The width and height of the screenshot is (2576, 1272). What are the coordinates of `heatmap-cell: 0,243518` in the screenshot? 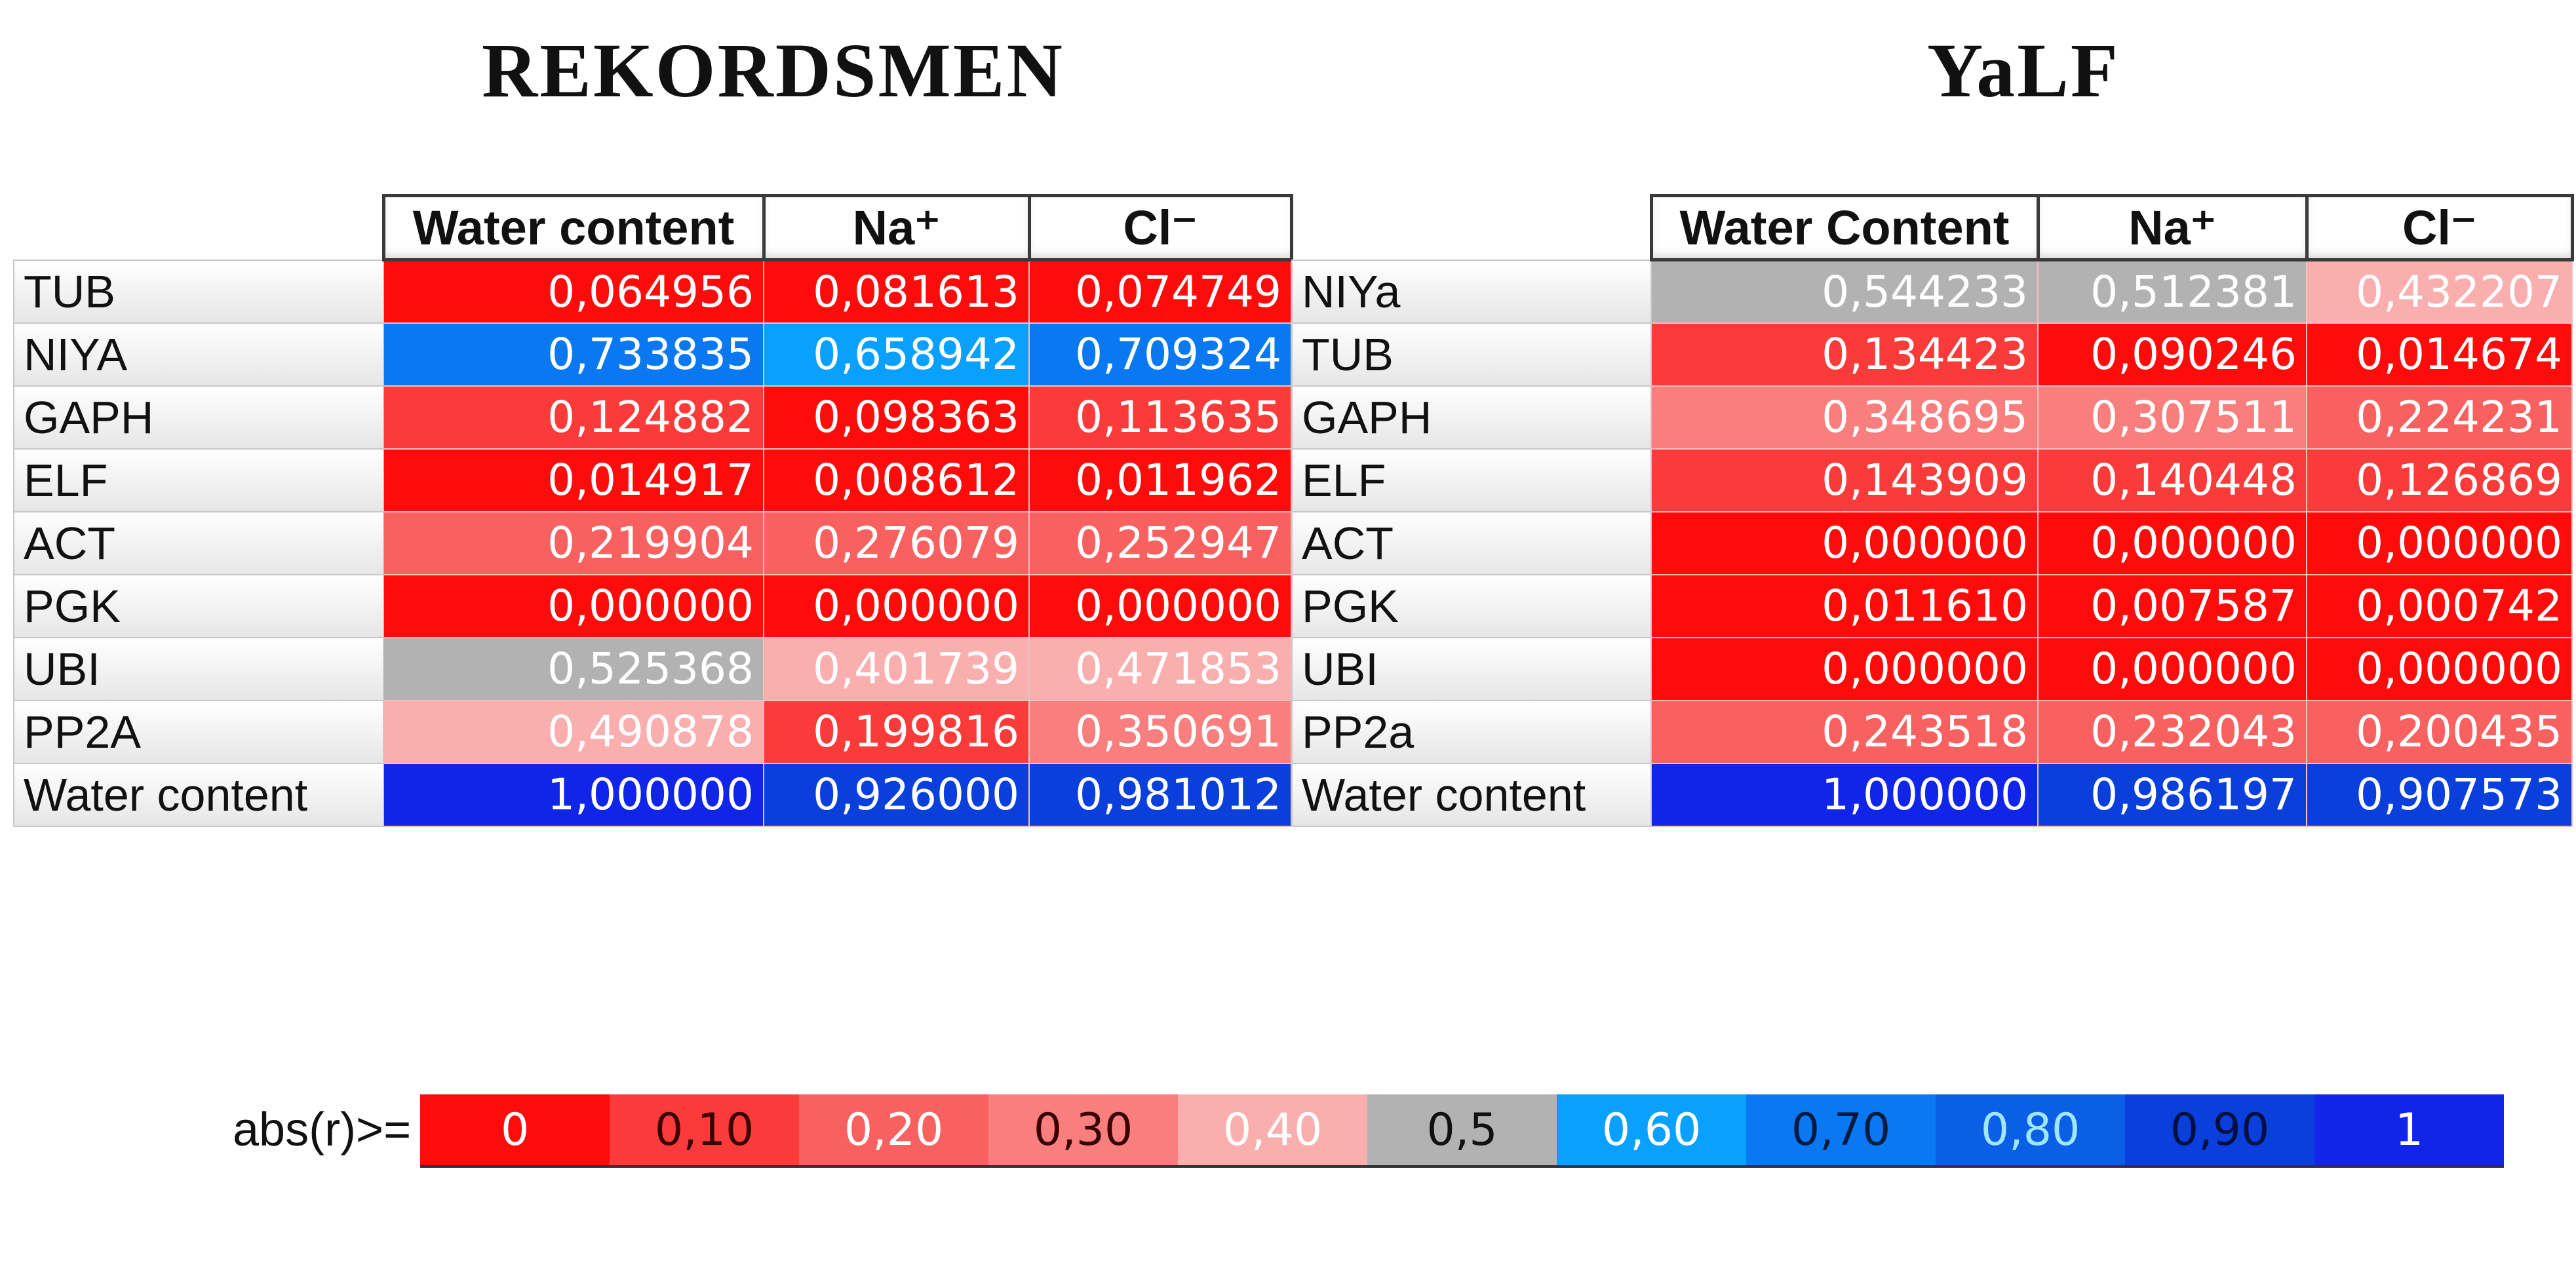 It's located at (1844, 731).